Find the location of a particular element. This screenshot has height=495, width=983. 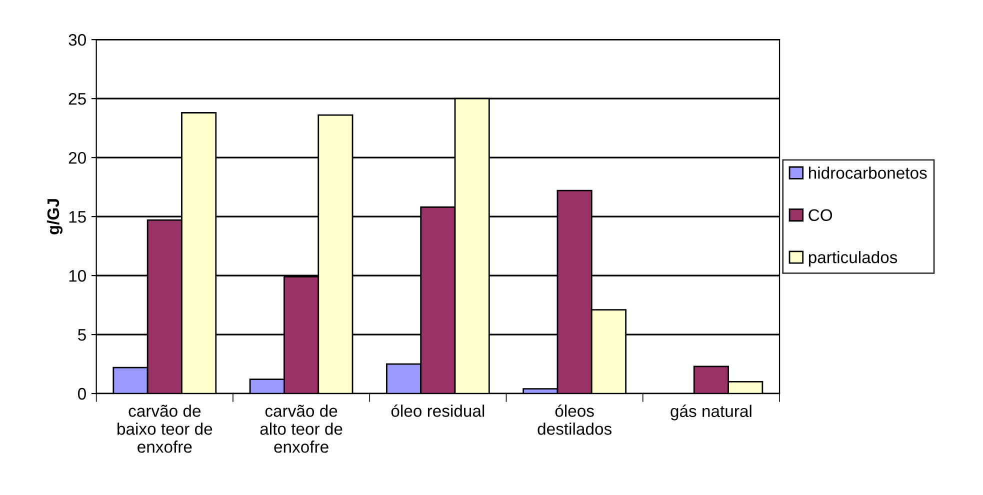

y-tick-label: 5 is located at coordinates (82, 335).